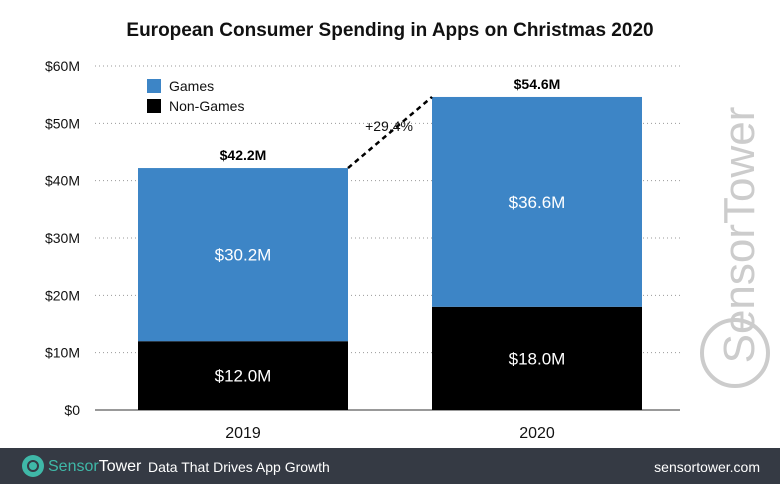 The height and width of the screenshot is (484, 780). I want to click on footer-url: sensortower.com, so click(707, 467).